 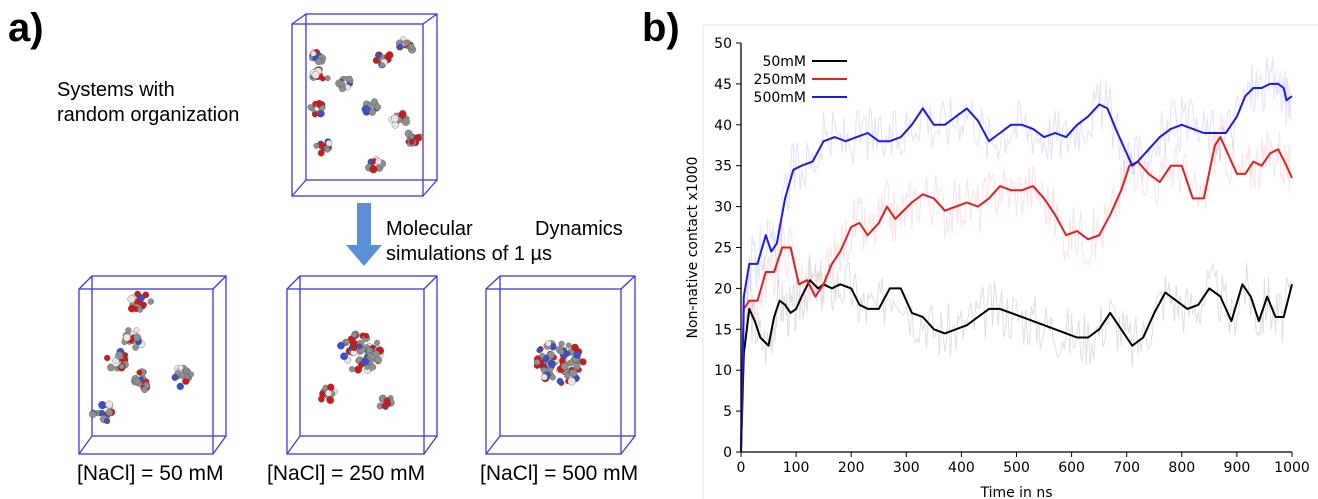 What do you see at coordinates (150, 473) in the screenshot?
I see `caption-50mm: [NaCl] = 50 mM` at bounding box center [150, 473].